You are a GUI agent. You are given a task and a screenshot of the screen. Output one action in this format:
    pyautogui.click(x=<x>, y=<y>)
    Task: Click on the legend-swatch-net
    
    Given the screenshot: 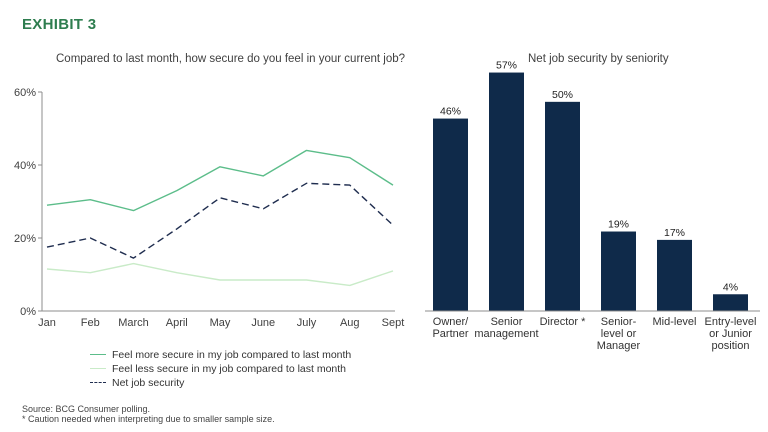 What is the action you would take?
    pyautogui.click(x=98, y=382)
    